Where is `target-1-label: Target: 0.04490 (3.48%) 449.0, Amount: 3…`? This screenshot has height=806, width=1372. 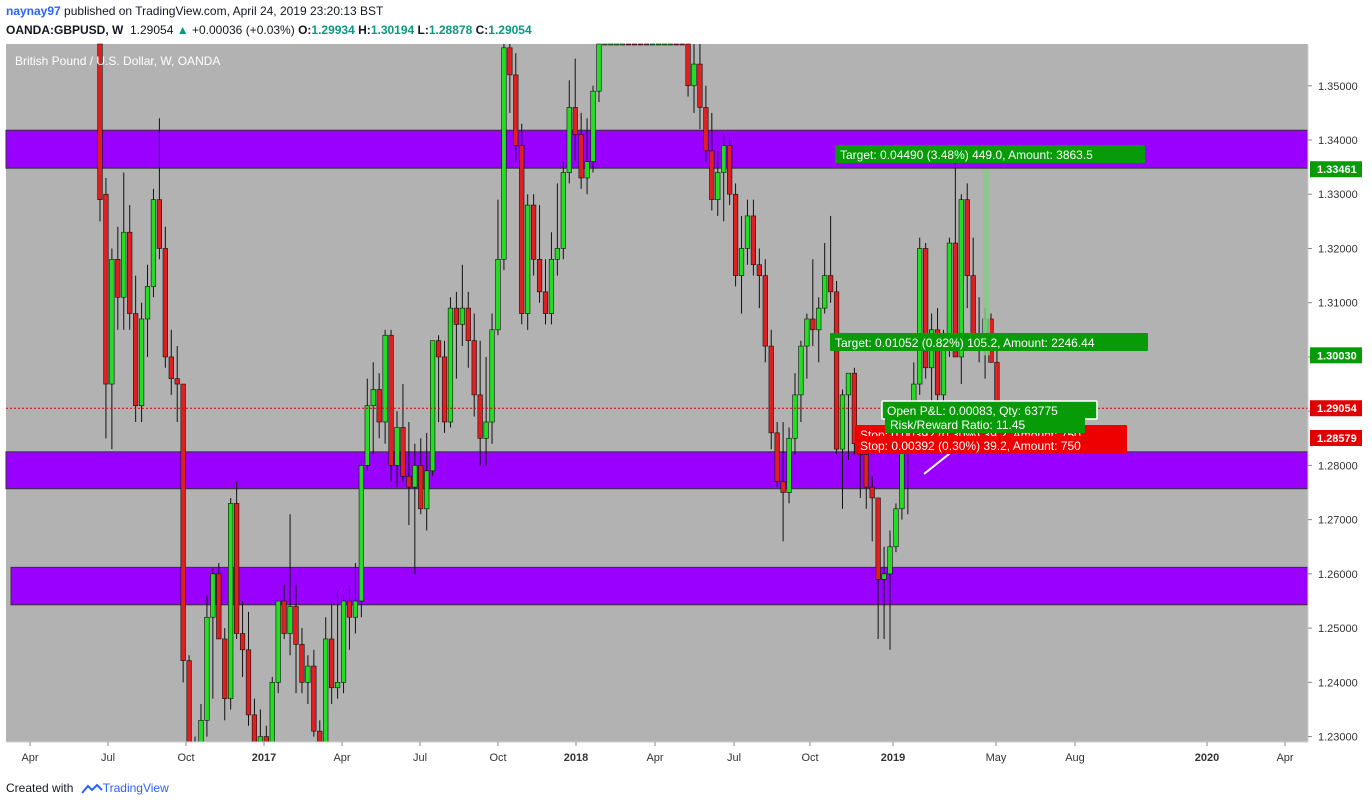
target-1-label: Target: 0.04490 (3.48%) 449.0, Amount: 3… is located at coordinates (966, 155).